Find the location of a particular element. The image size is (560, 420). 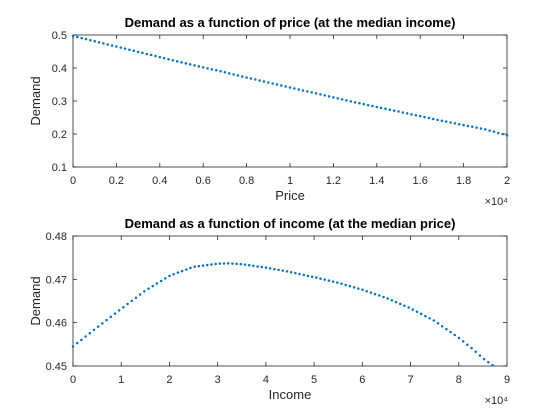

x-tick-label: 1.8 is located at coordinates (463, 181).